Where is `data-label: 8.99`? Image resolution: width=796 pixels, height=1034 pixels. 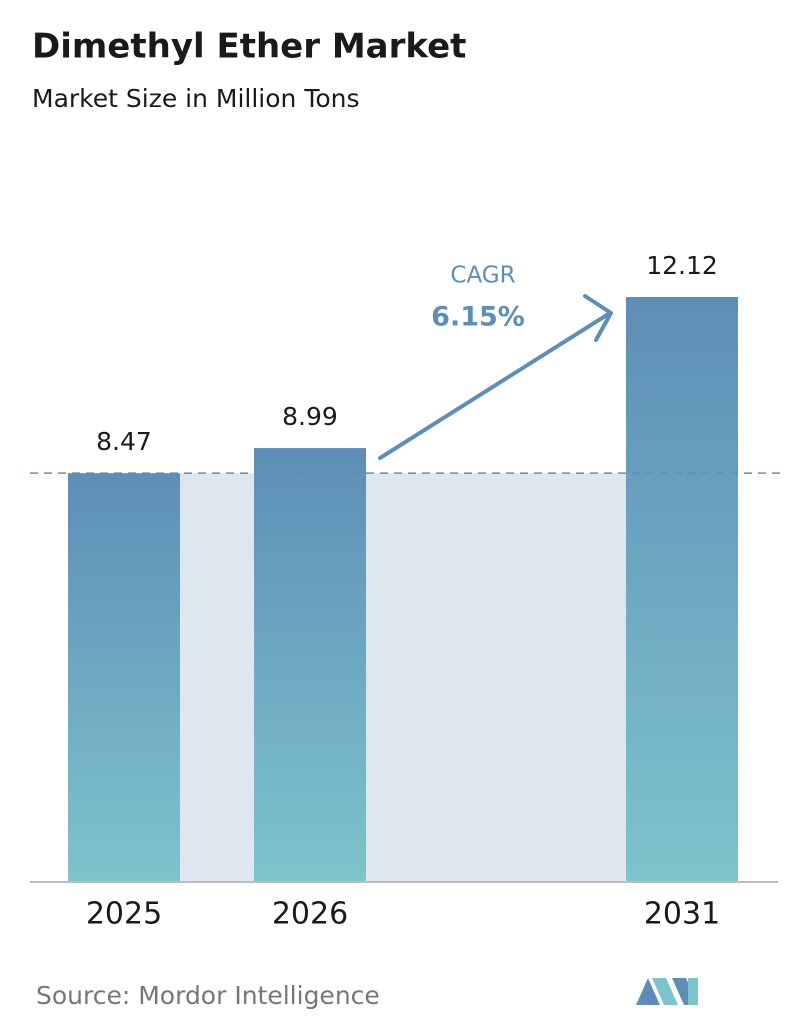
data-label: 8.99 is located at coordinates (310, 416).